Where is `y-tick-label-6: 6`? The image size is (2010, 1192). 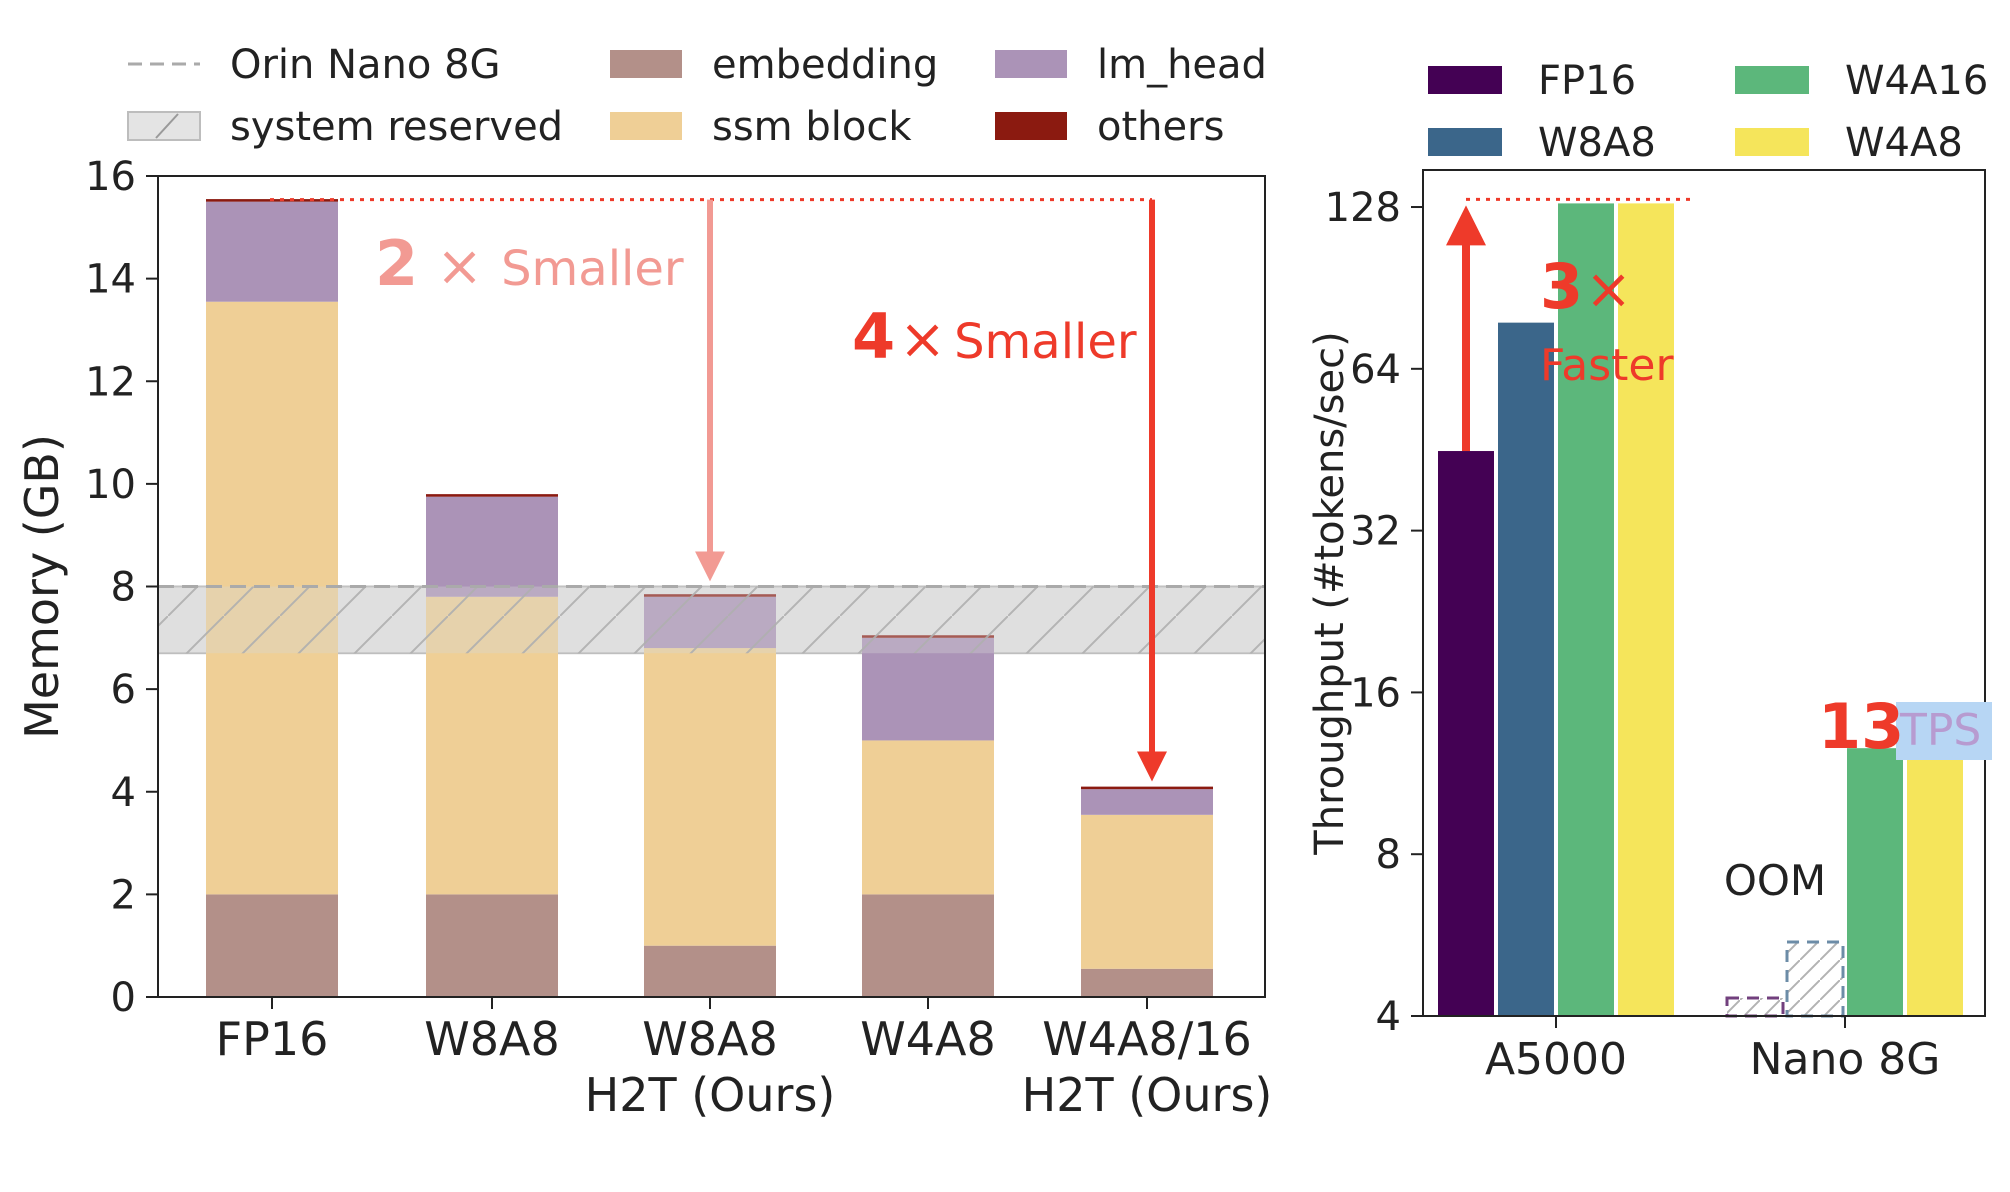
y-tick-label-6: 6 is located at coordinates (123, 690).